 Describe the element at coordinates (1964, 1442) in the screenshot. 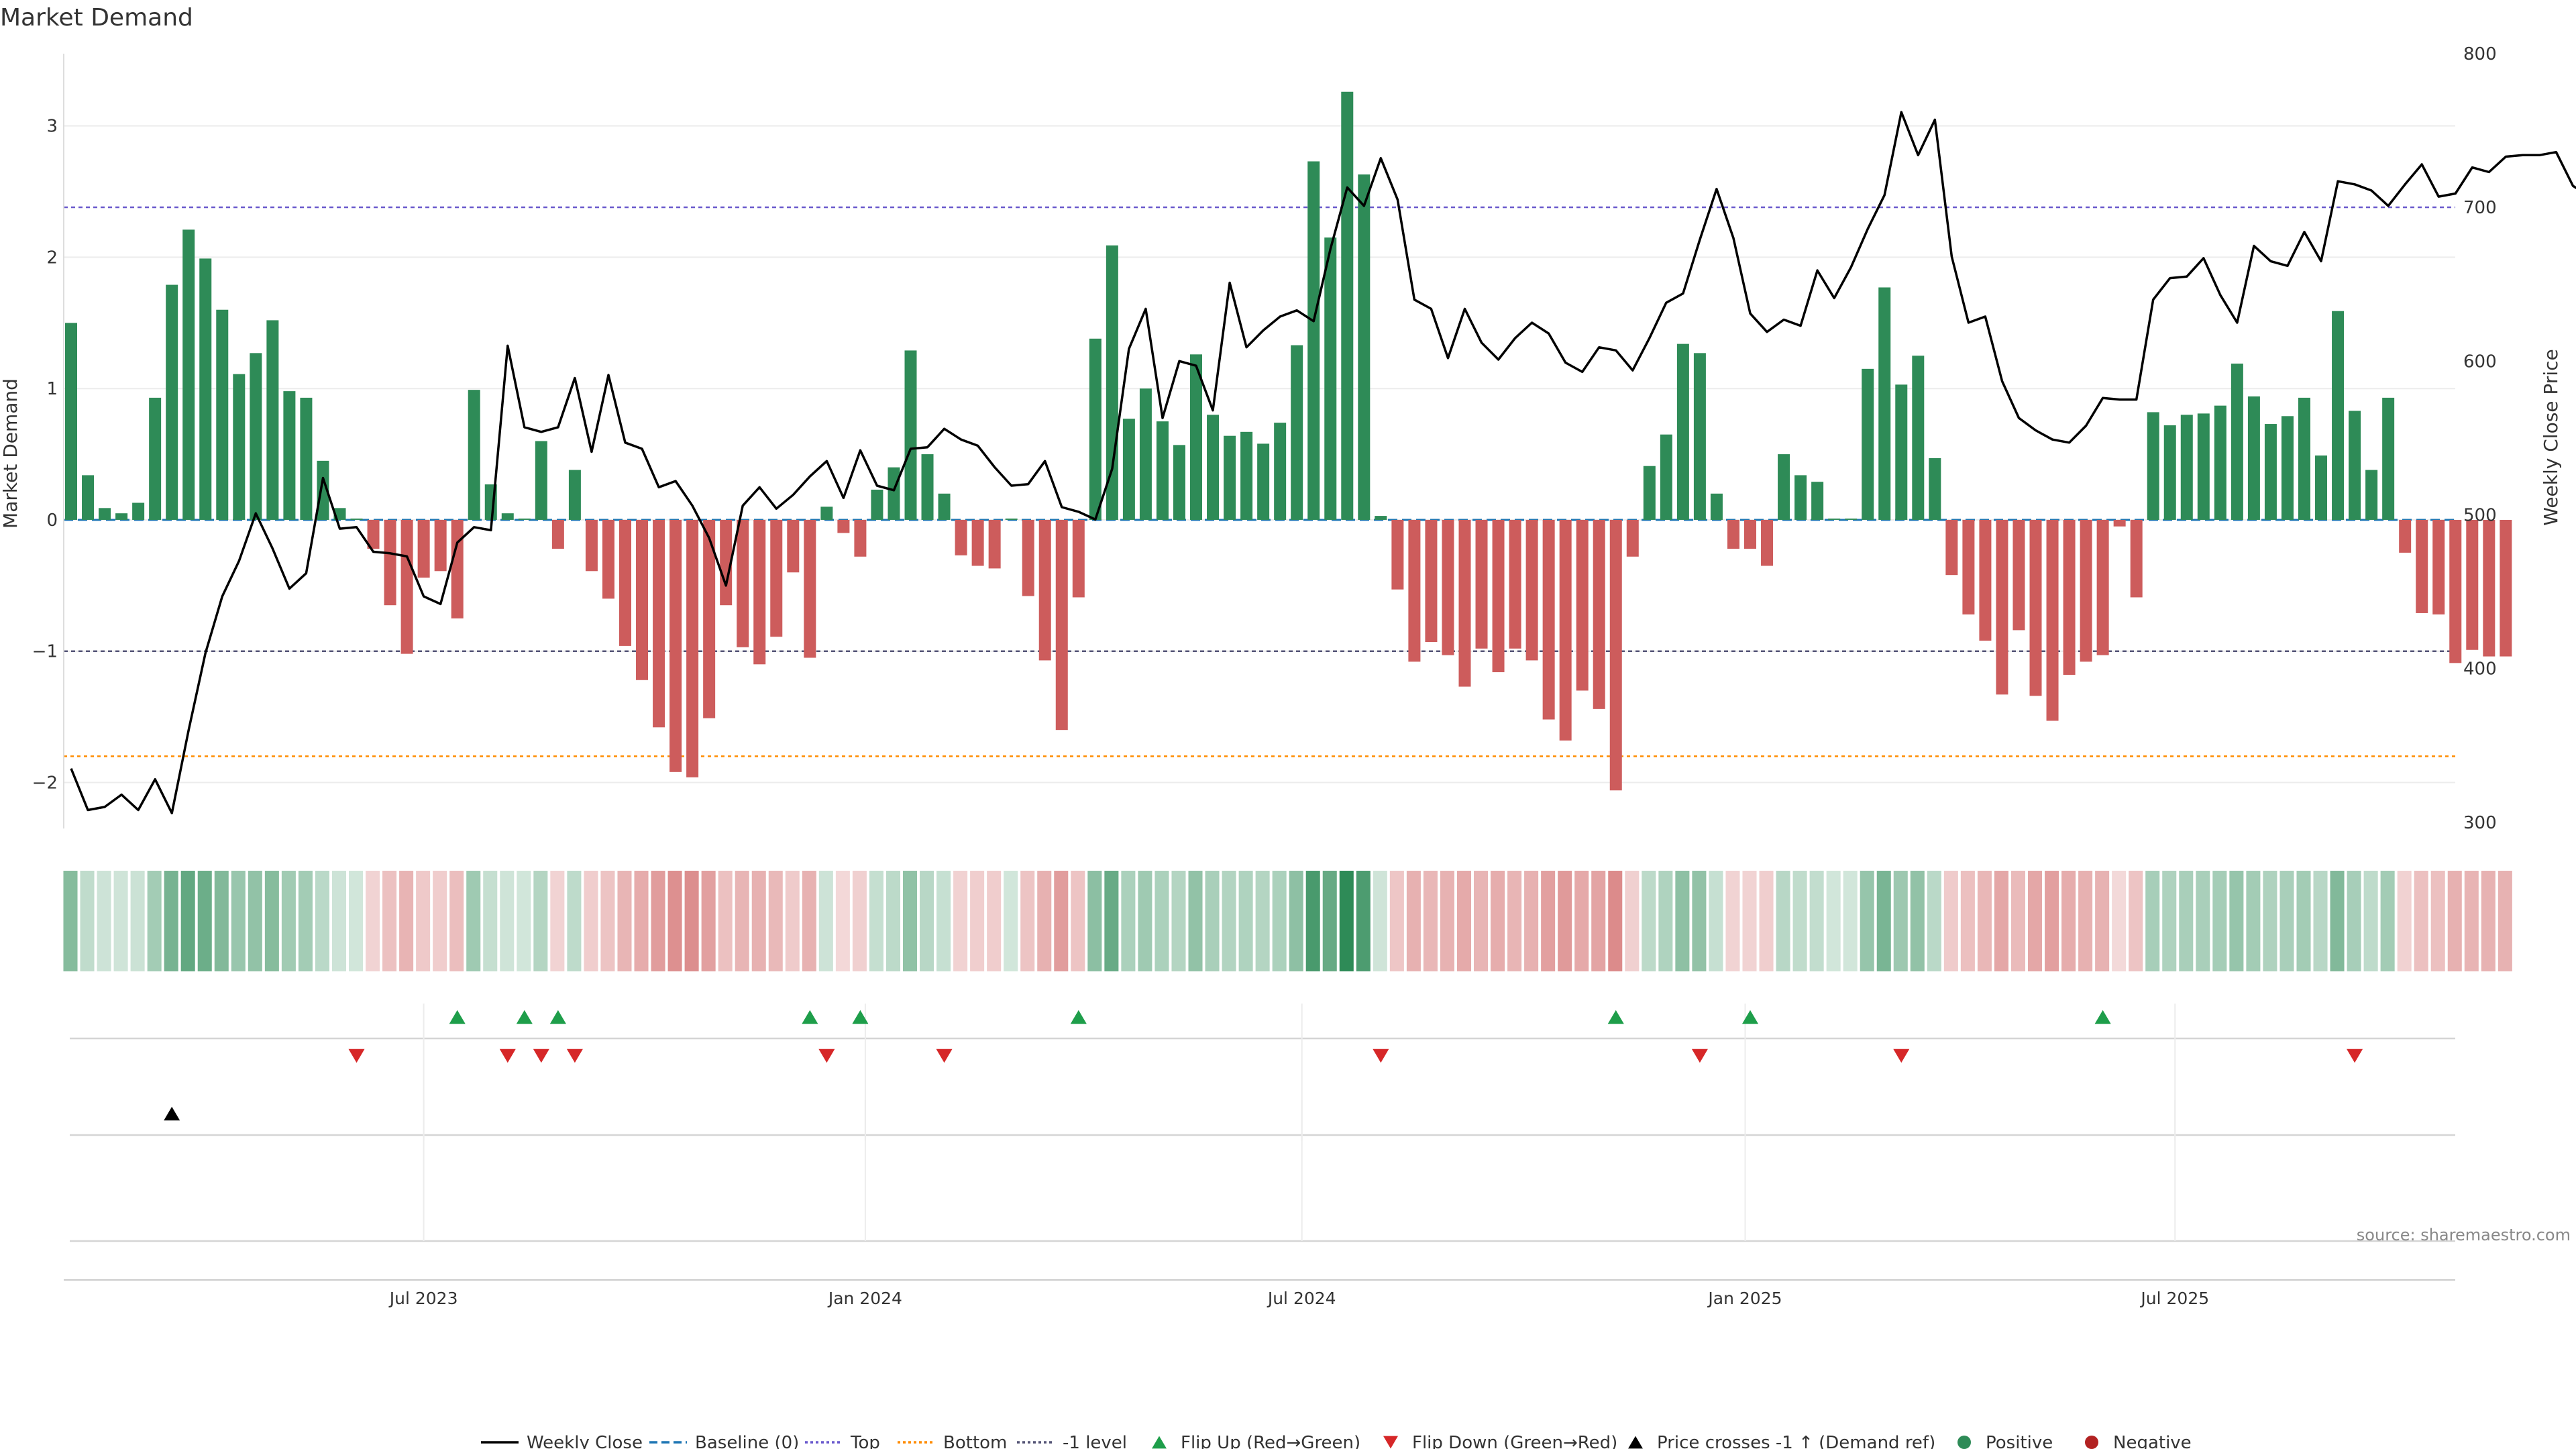

I see `legend-positive-swatch` at that location.